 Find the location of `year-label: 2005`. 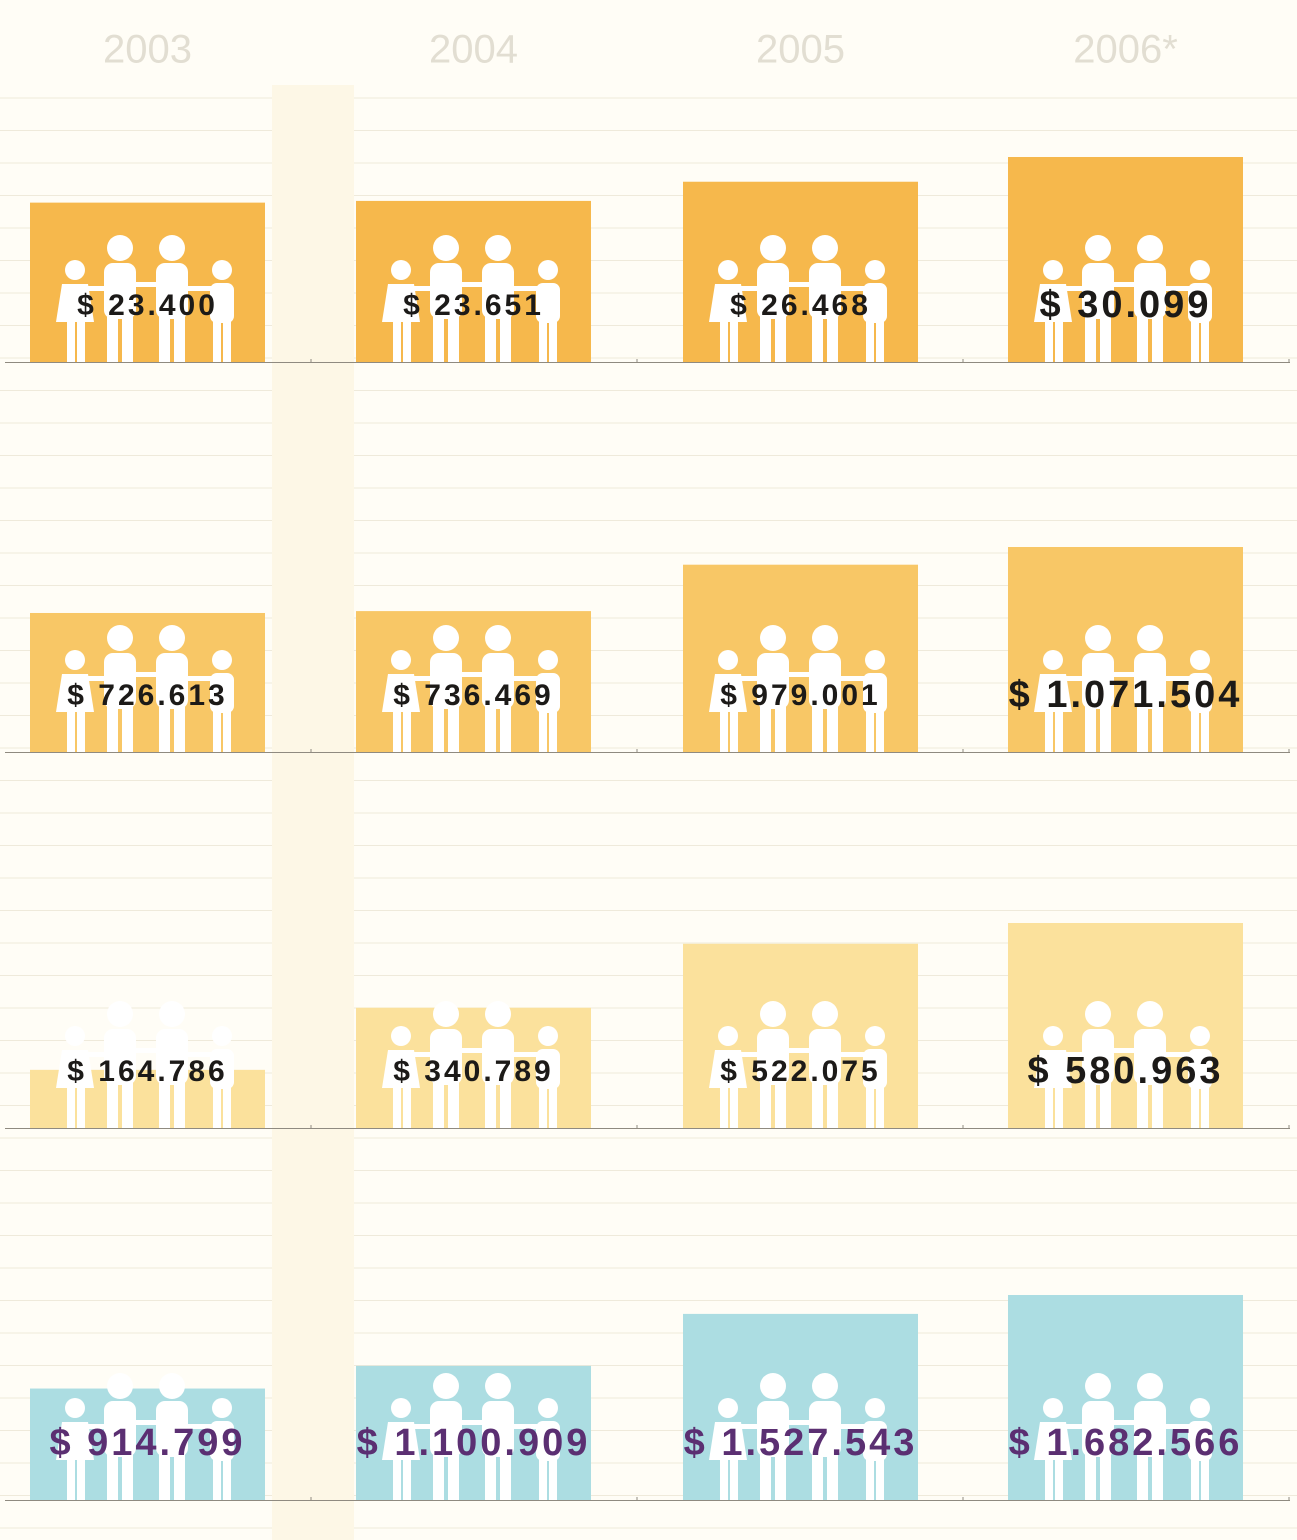

year-label: 2005 is located at coordinates (800, 50).